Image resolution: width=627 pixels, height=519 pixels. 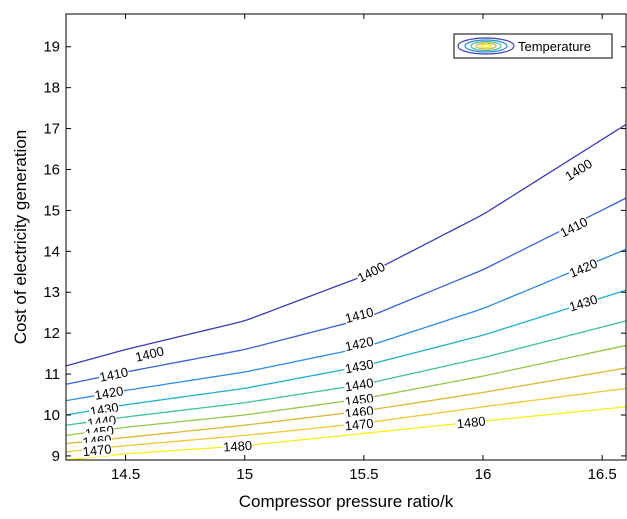 What do you see at coordinates (125, 474) in the screenshot?
I see `x-tick-label: 14.5` at bounding box center [125, 474].